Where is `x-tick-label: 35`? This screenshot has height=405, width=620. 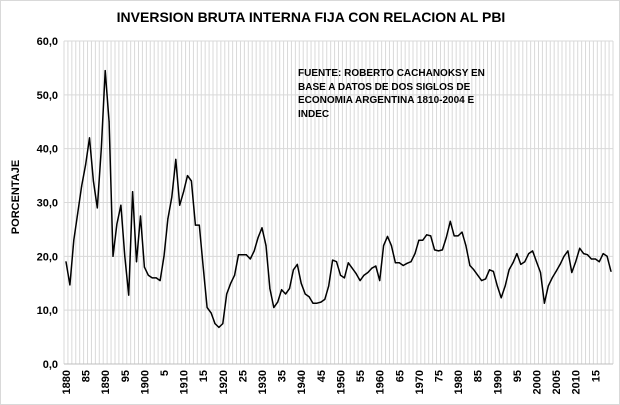
x-tick-label: 35 is located at coordinates (283, 376).